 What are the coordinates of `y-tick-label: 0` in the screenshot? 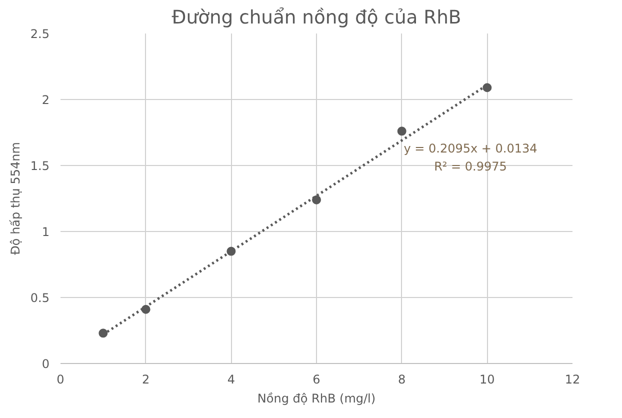 It's located at (46, 364).